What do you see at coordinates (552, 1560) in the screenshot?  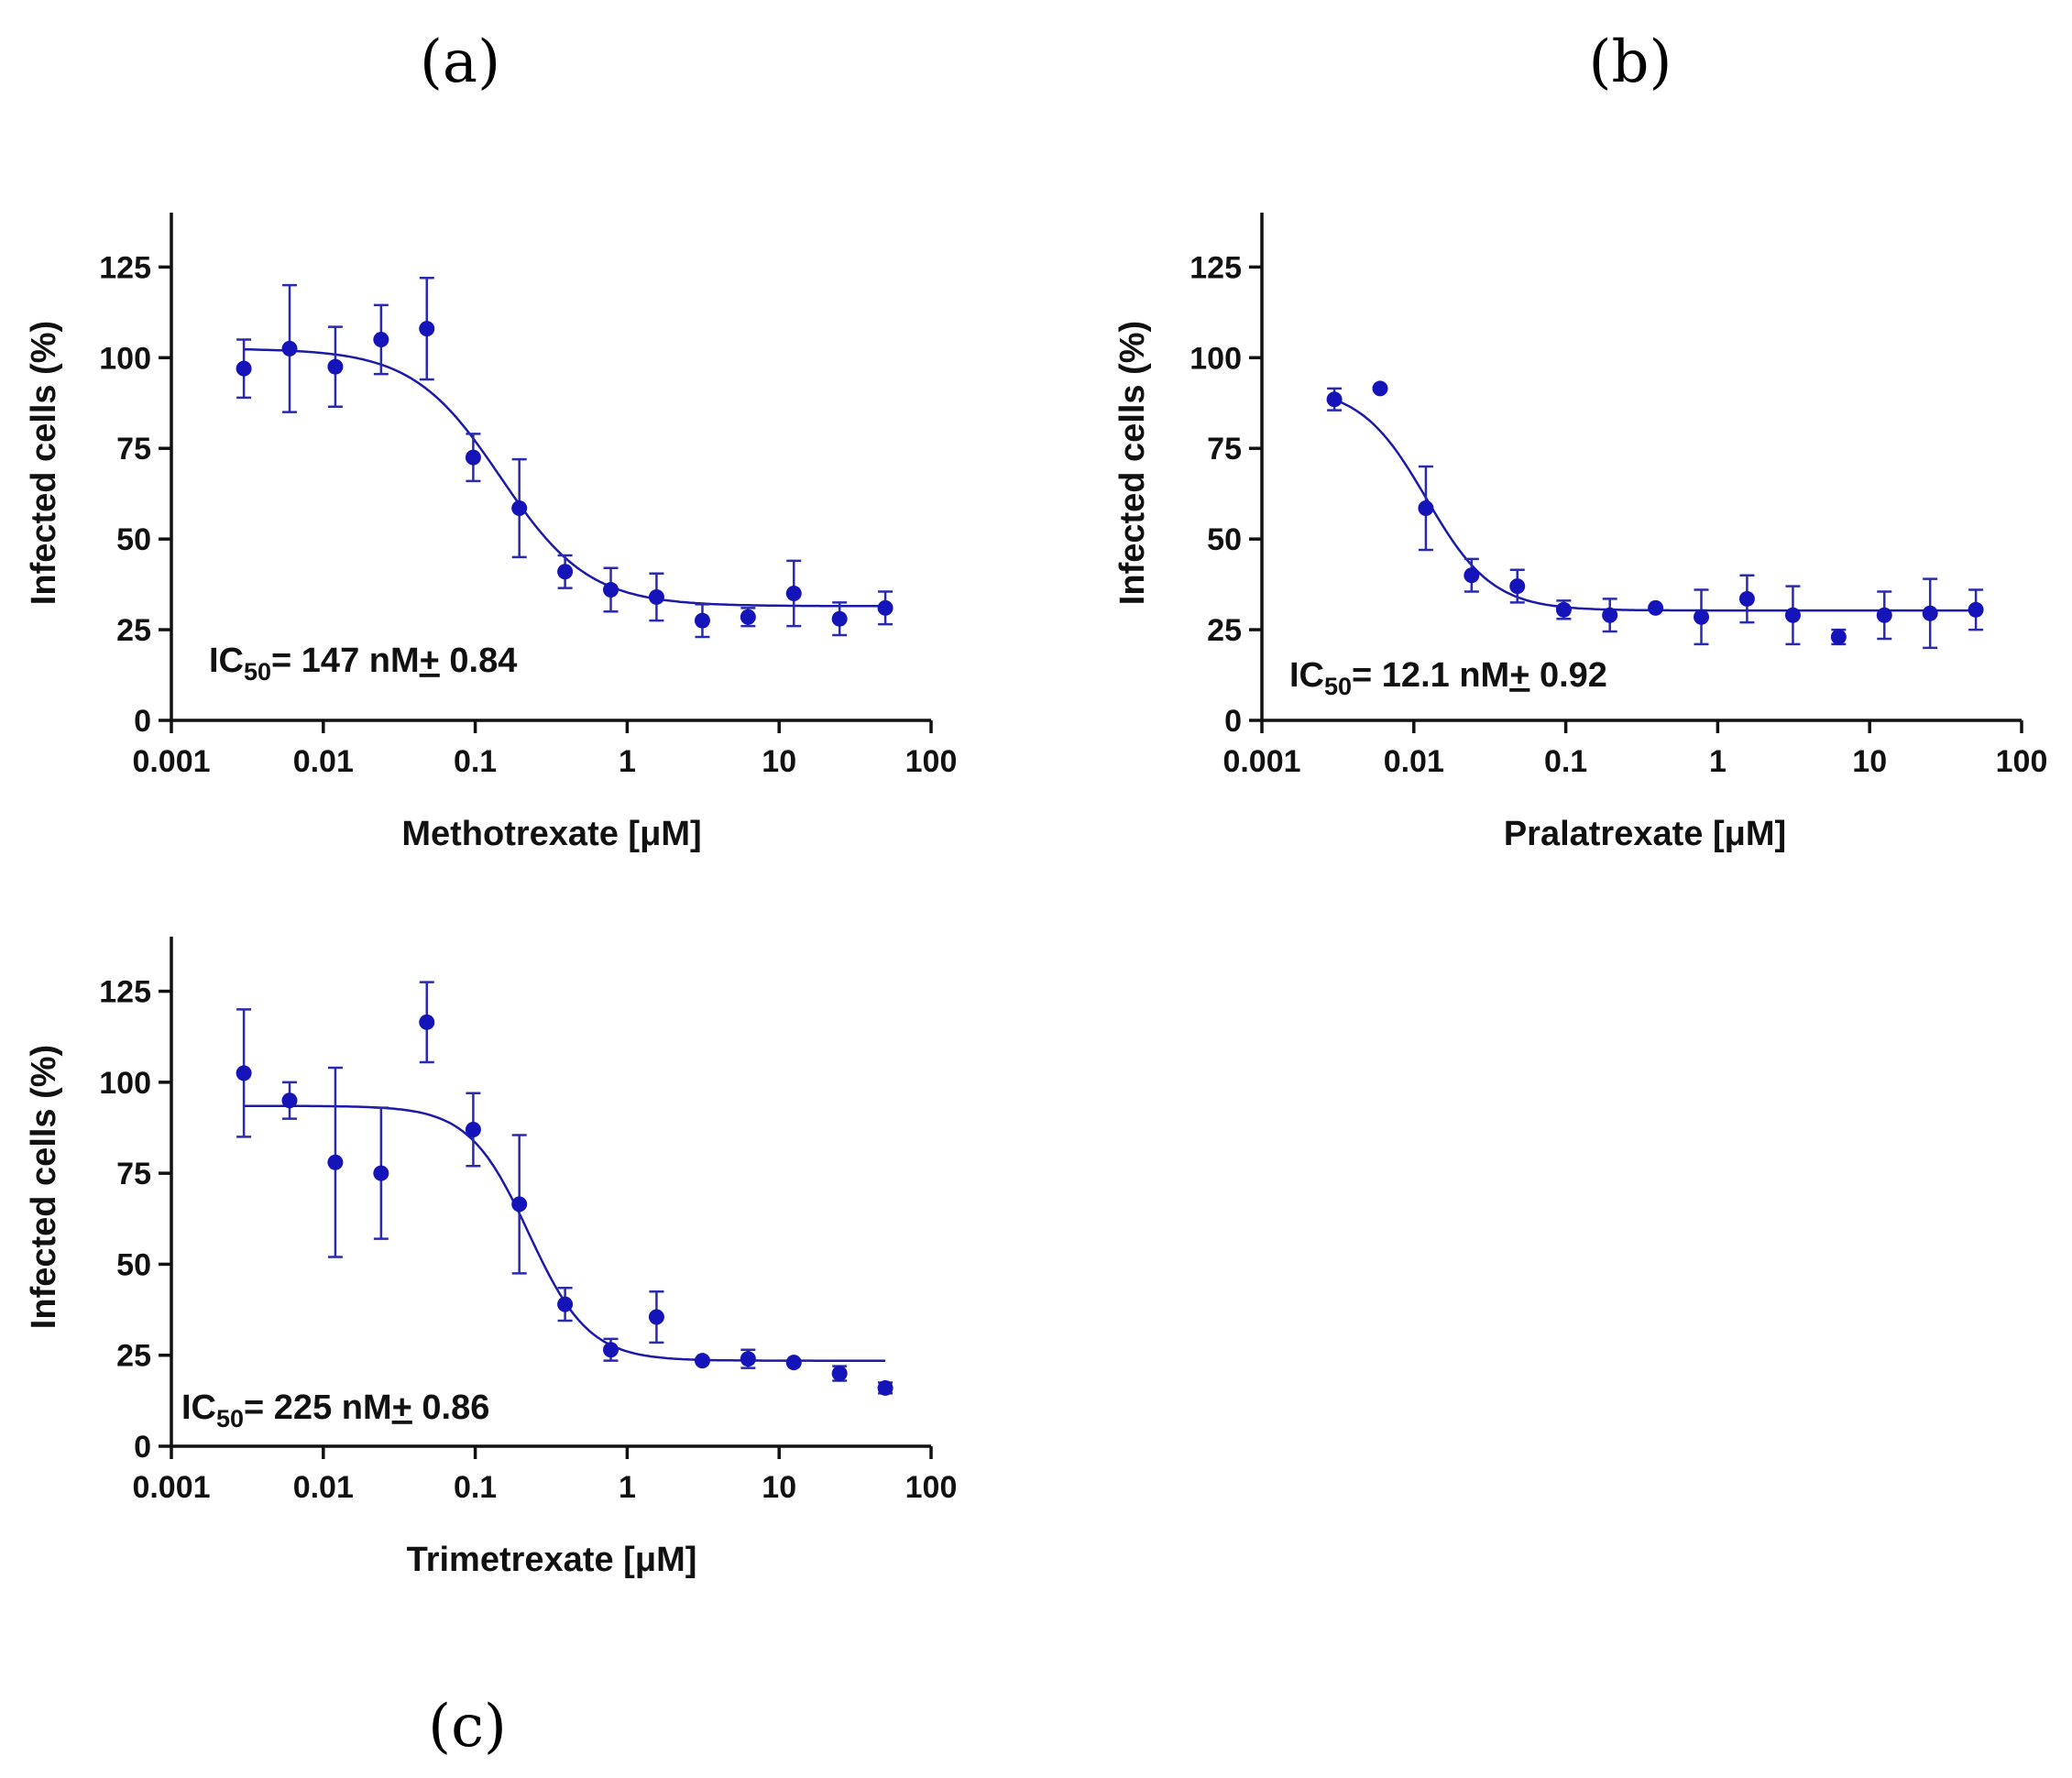 I see `x-axis-title-c: Trimetrexate [μM]` at bounding box center [552, 1560].